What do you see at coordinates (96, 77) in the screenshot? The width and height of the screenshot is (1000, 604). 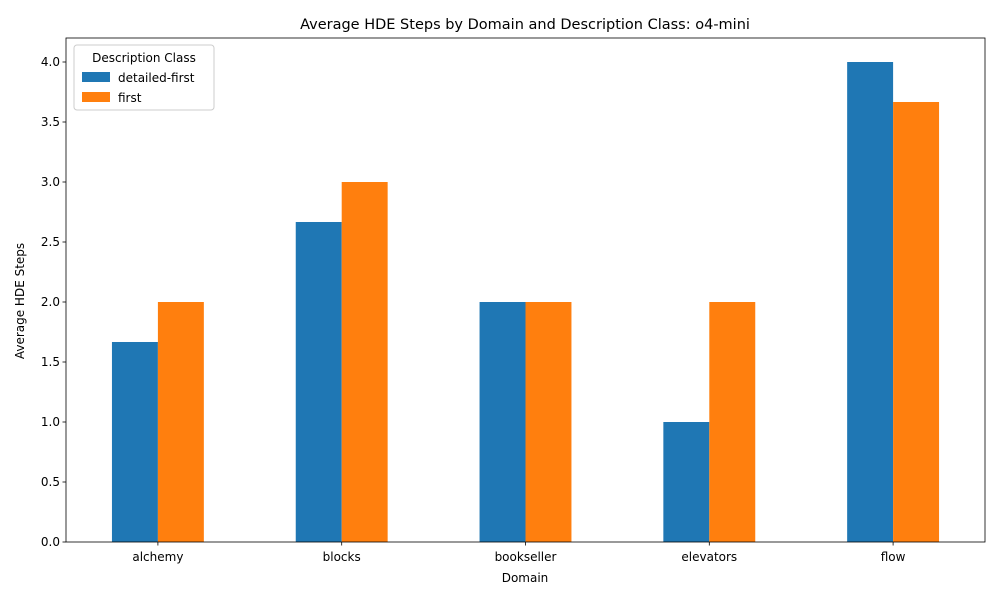 I see `legend-swatch-detailed-first` at bounding box center [96, 77].